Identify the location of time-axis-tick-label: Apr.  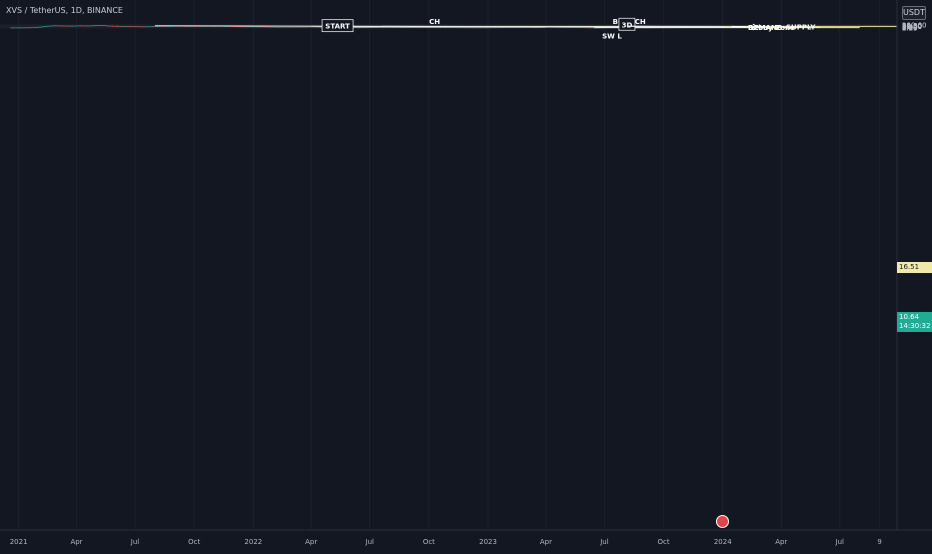
(76, 542).